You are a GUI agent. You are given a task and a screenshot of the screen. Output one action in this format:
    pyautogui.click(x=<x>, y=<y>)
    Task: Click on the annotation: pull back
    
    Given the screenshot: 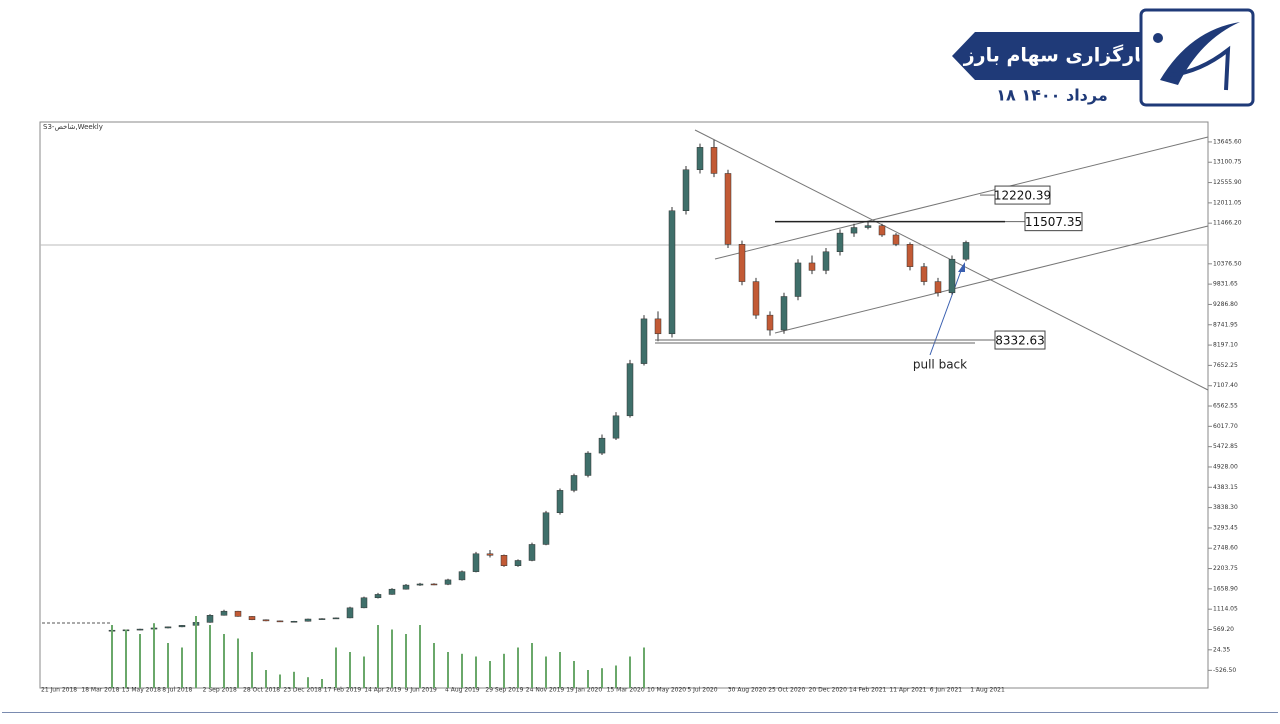 What is the action you would take?
    pyautogui.click(x=940, y=365)
    